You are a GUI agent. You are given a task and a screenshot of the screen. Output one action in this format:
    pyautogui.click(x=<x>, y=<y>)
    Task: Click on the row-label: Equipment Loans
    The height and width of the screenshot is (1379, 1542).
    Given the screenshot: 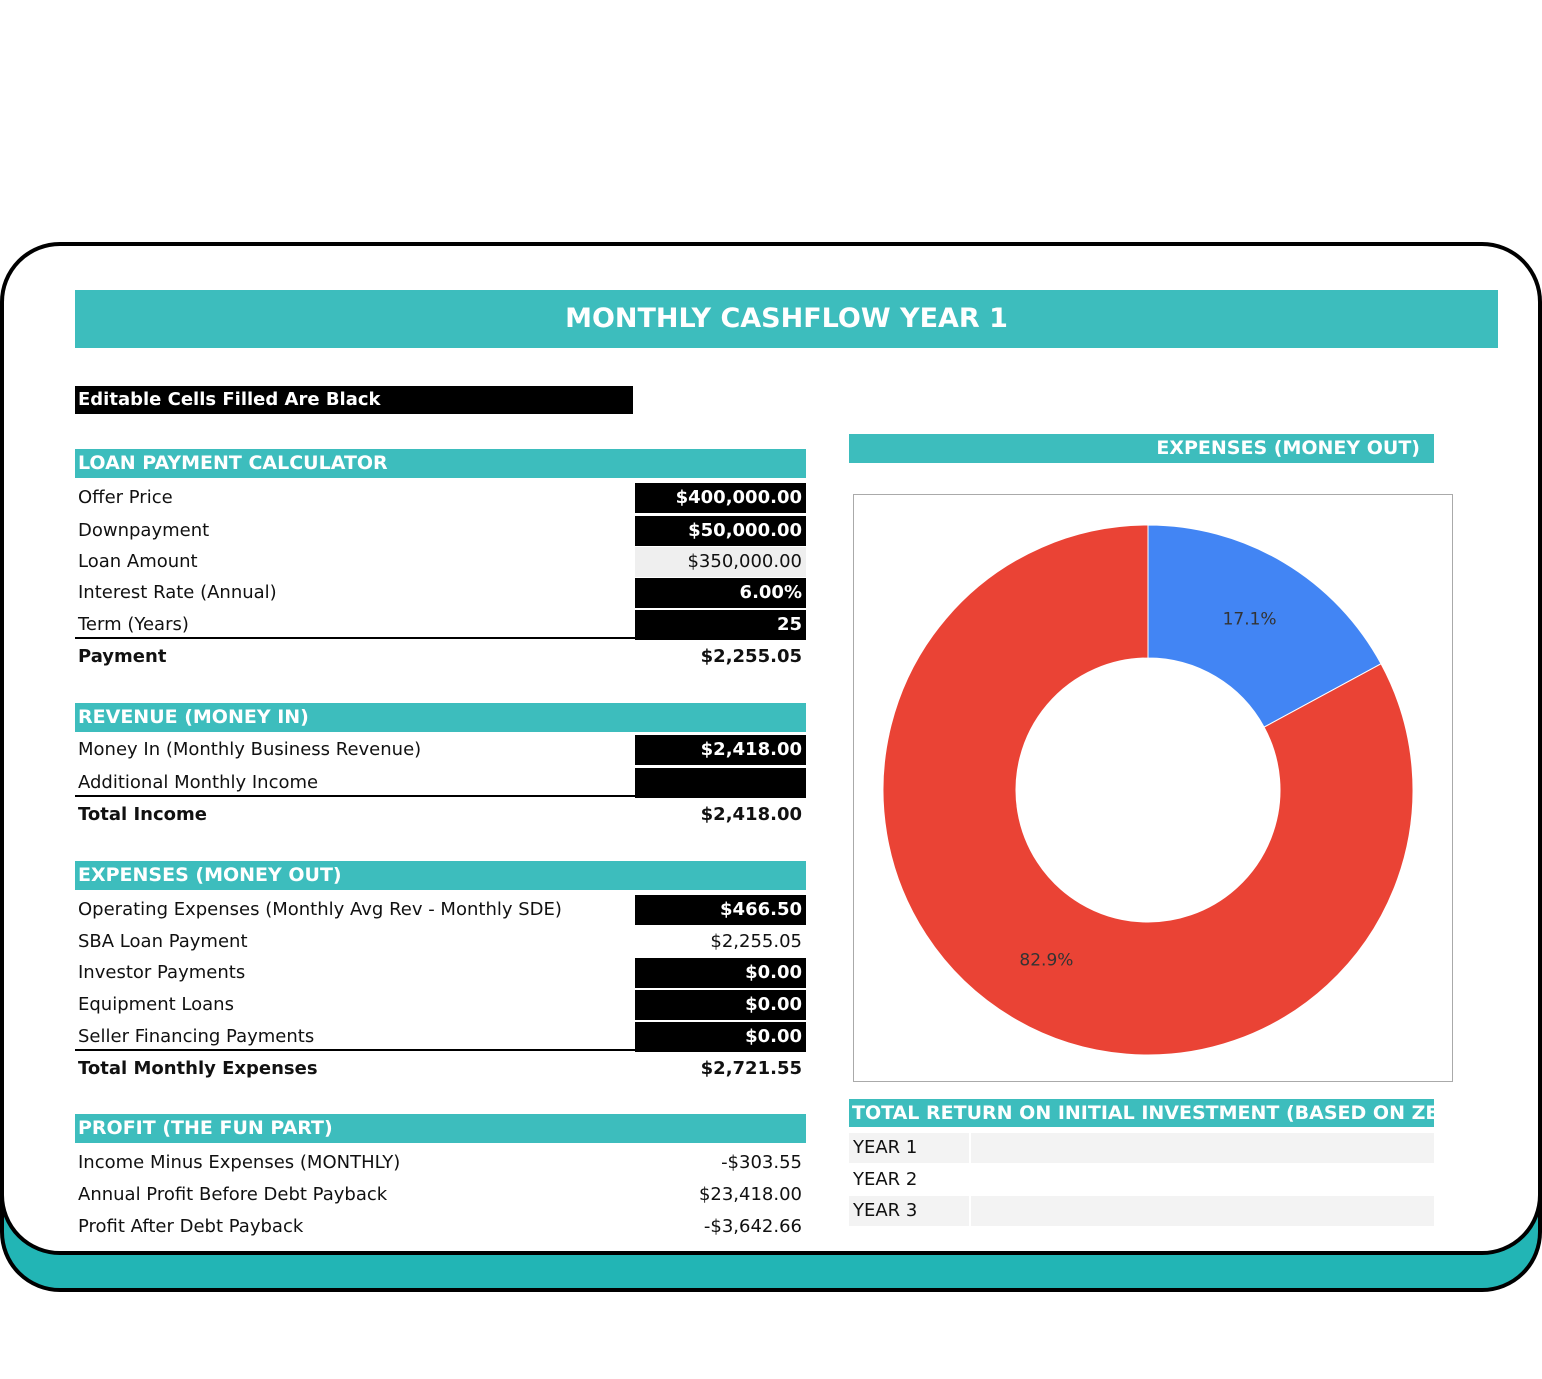 What is the action you would take?
    pyautogui.click(x=156, y=1004)
    